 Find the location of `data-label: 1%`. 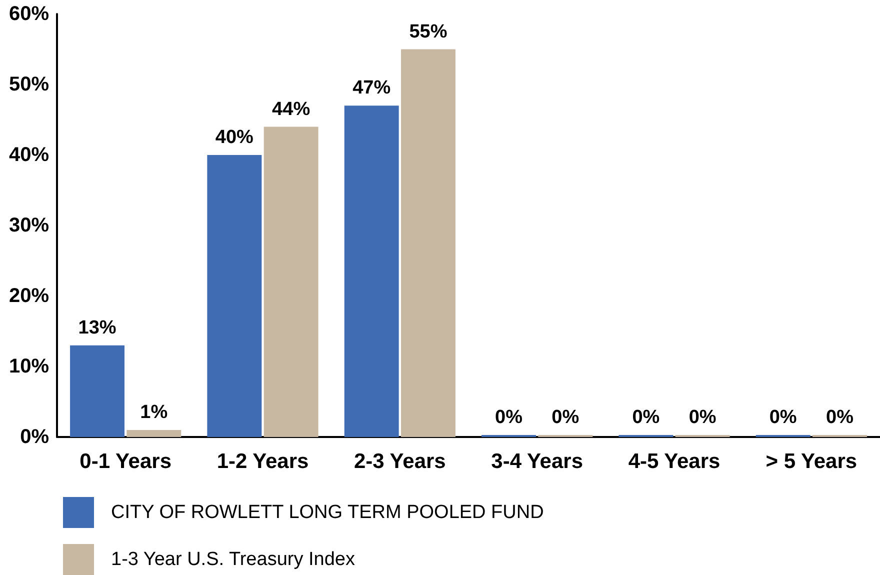

data-label: 1% is located at coordinates (154, 412).